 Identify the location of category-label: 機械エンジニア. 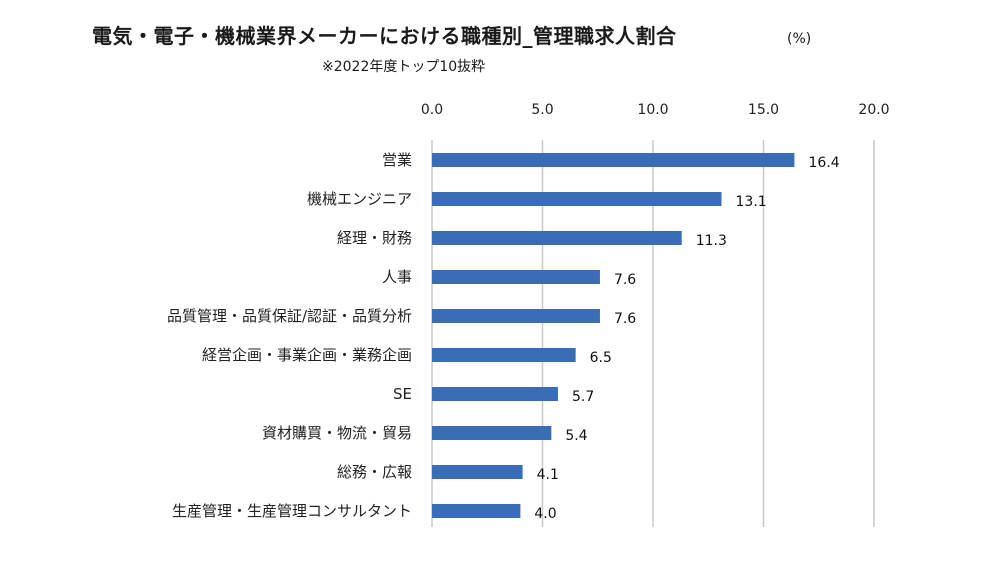
(359, 199).